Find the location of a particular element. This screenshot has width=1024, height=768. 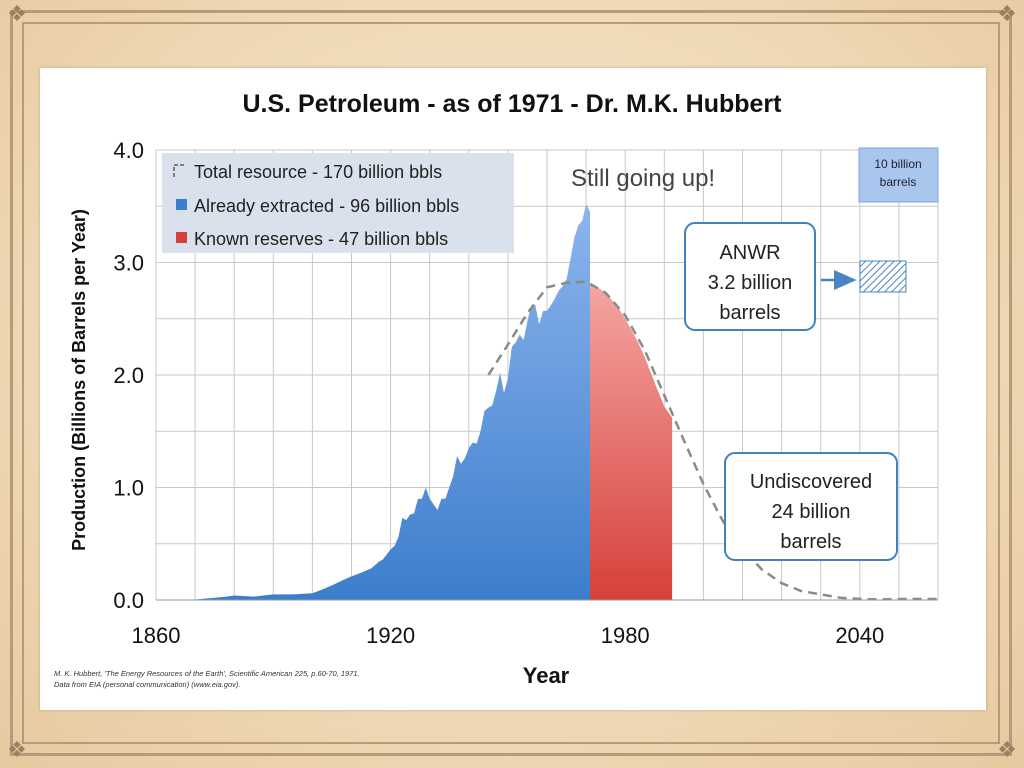

scale-box-line-1: 10 billion is located at coordinates (897, 164).